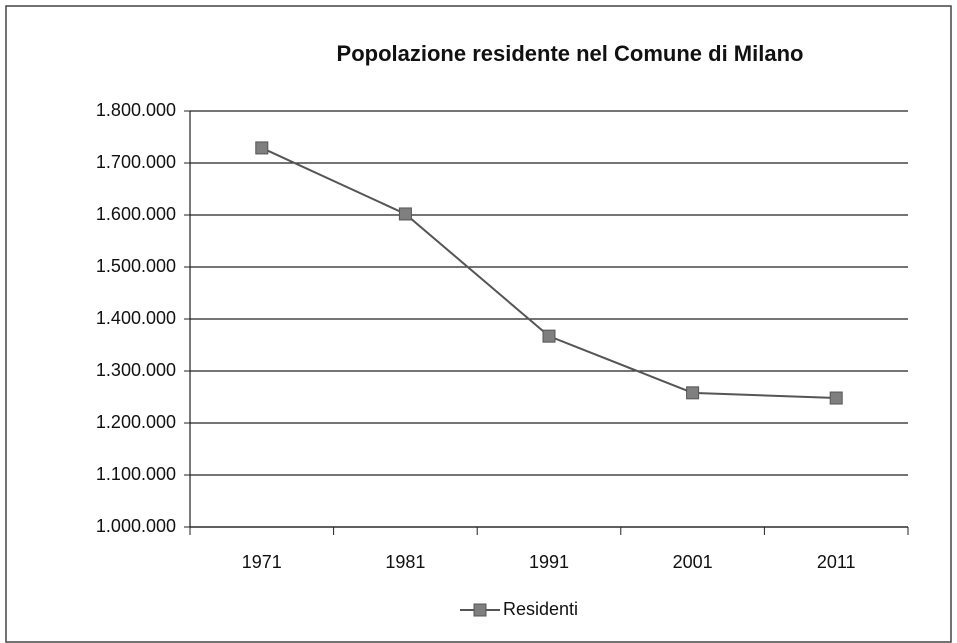 This screenshot has height=643, width=957. I want to click on legend-label: Residenti, so click(540, 609).